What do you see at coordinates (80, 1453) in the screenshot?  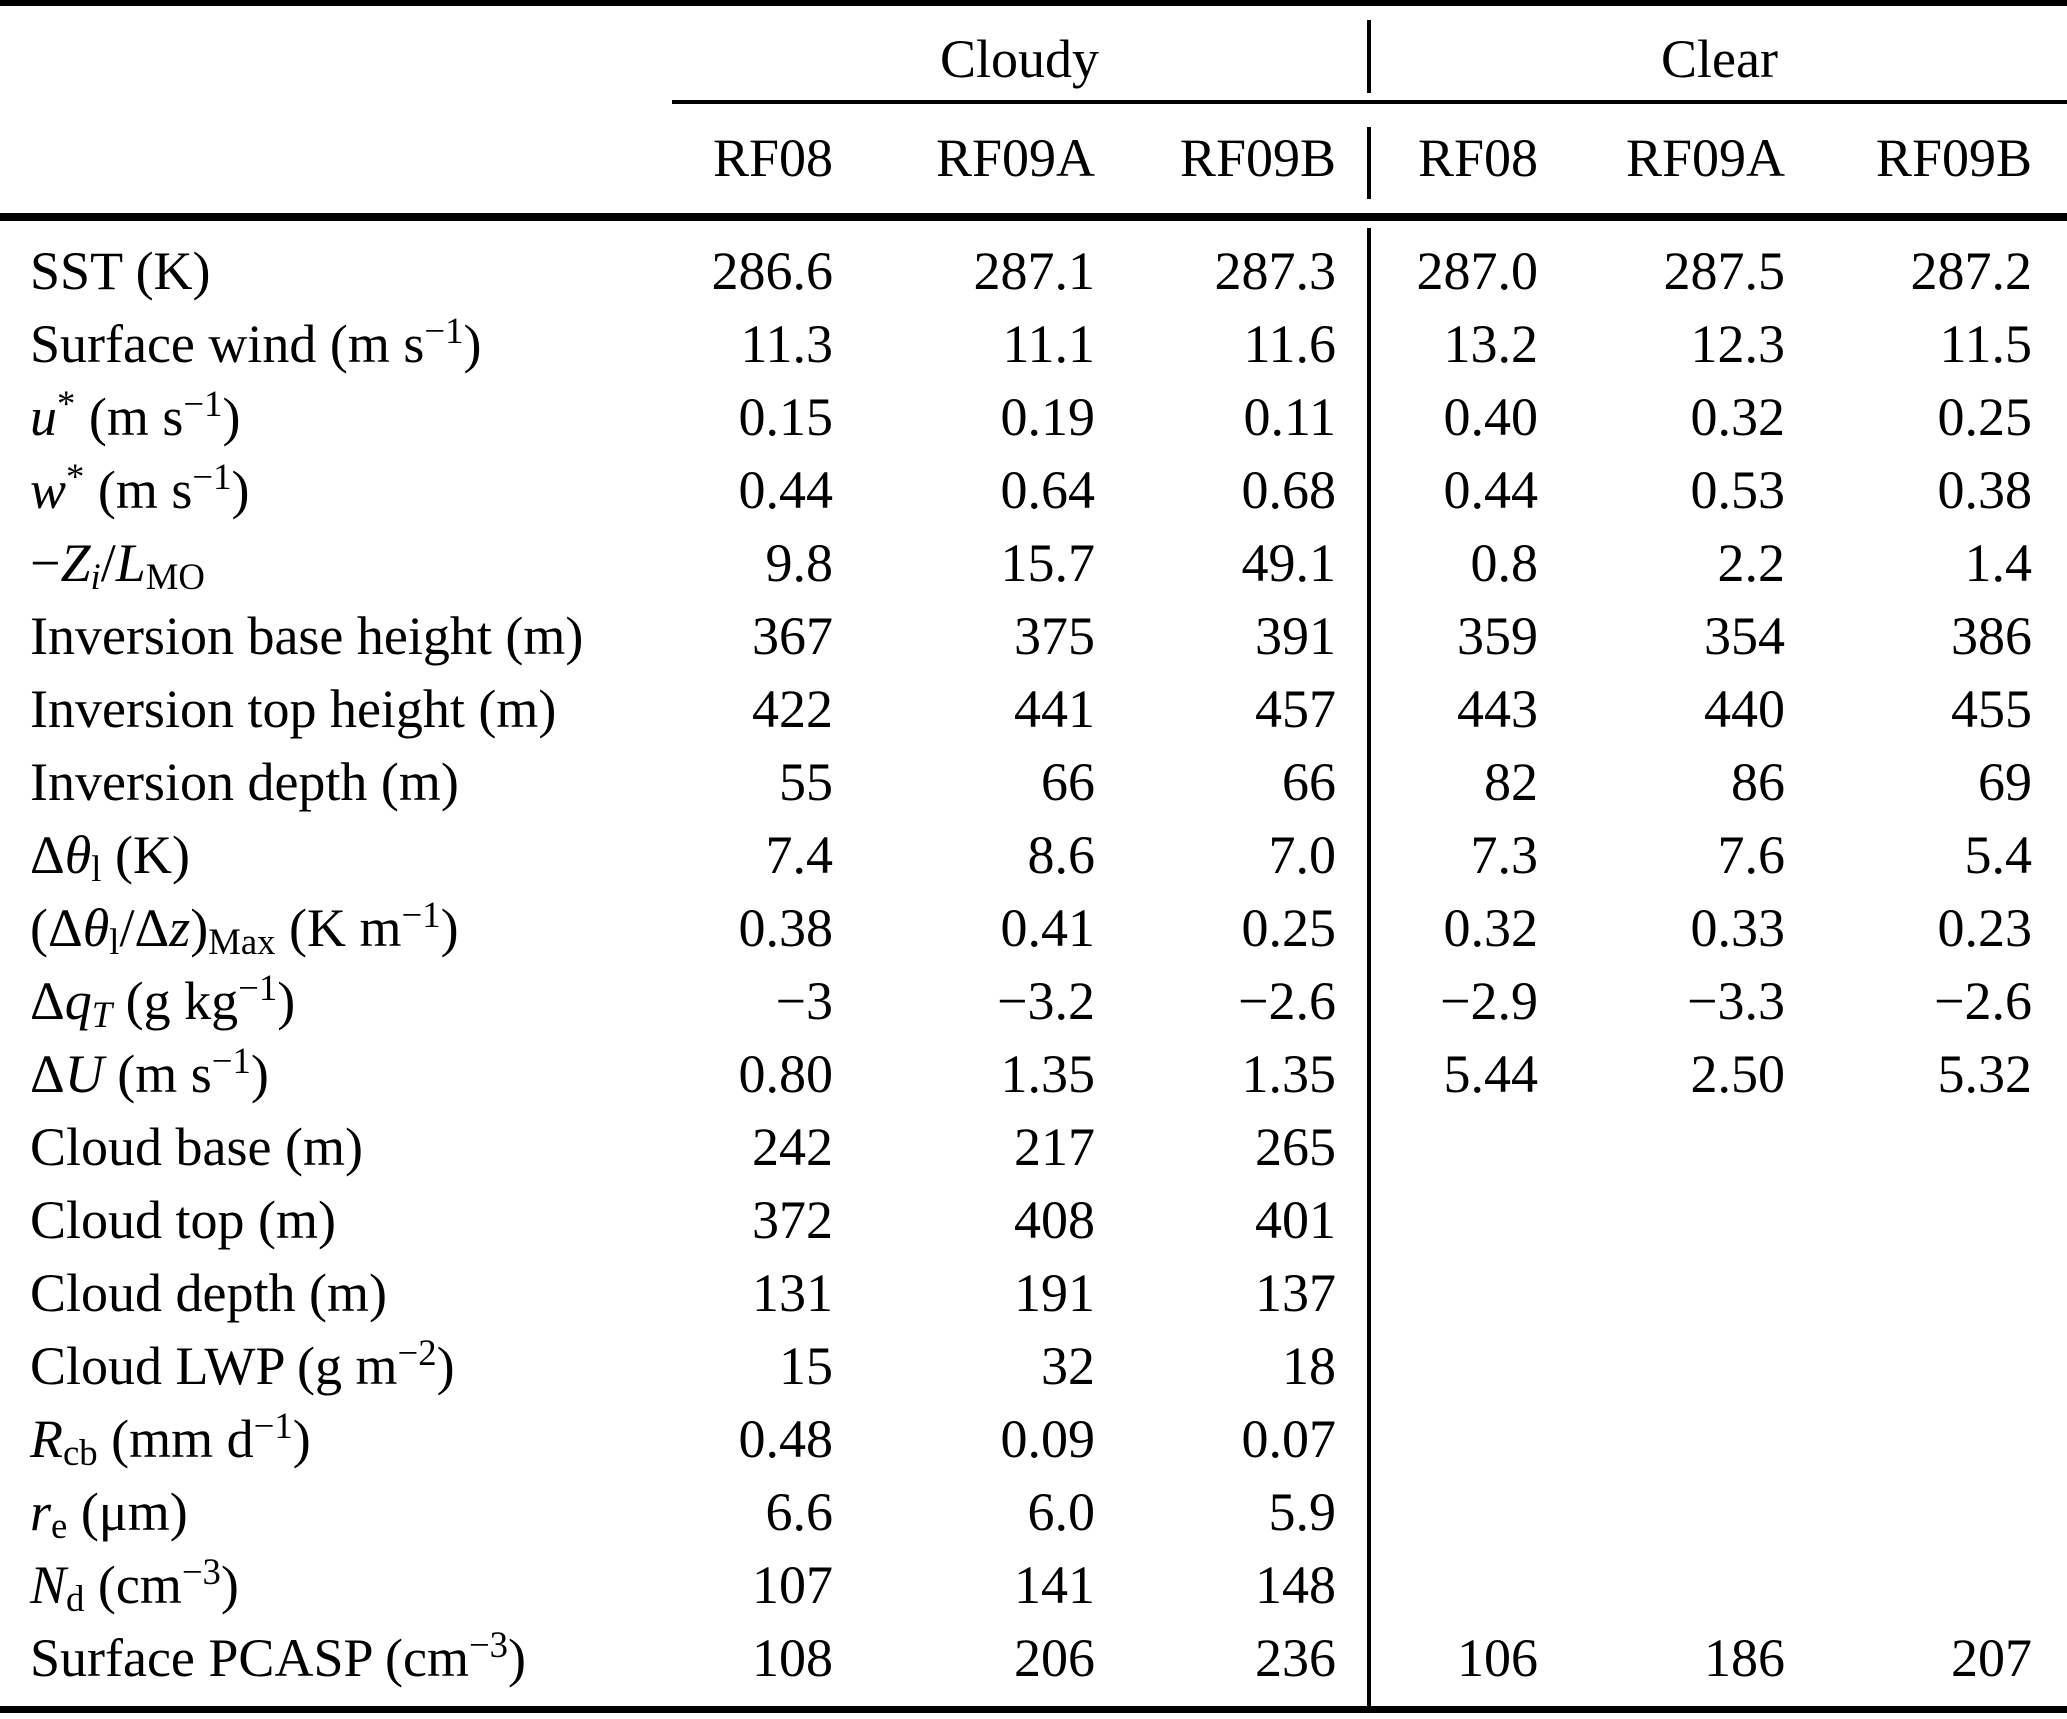 I see `row-label-segment: cb` at bounding box center [80, 1453].